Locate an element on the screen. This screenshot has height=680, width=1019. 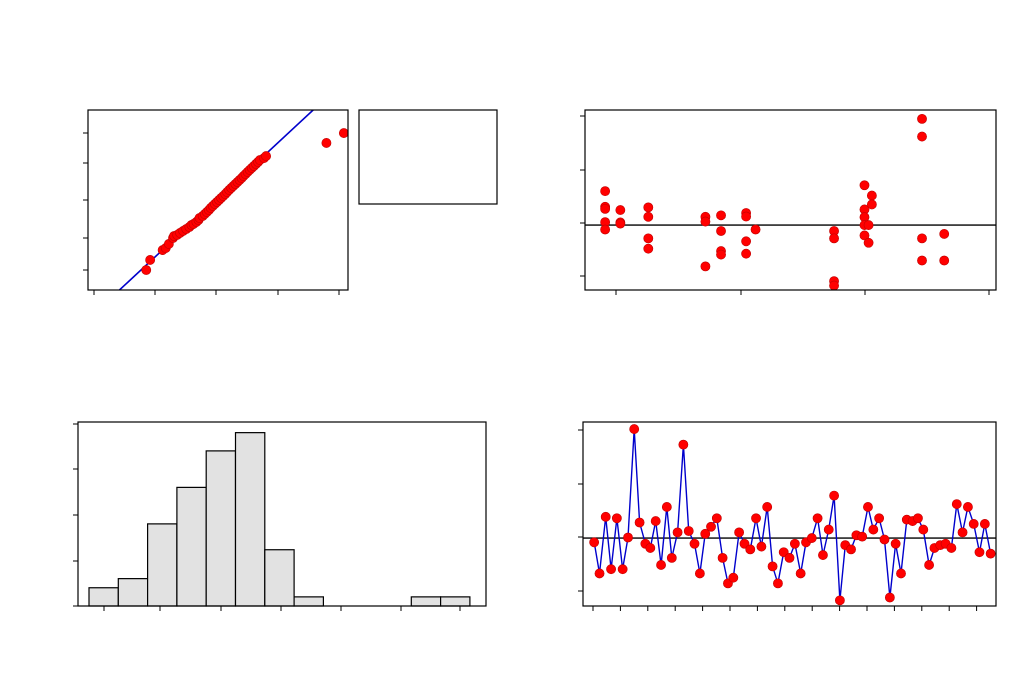
order-series-line is located at coordinates (792, 515).